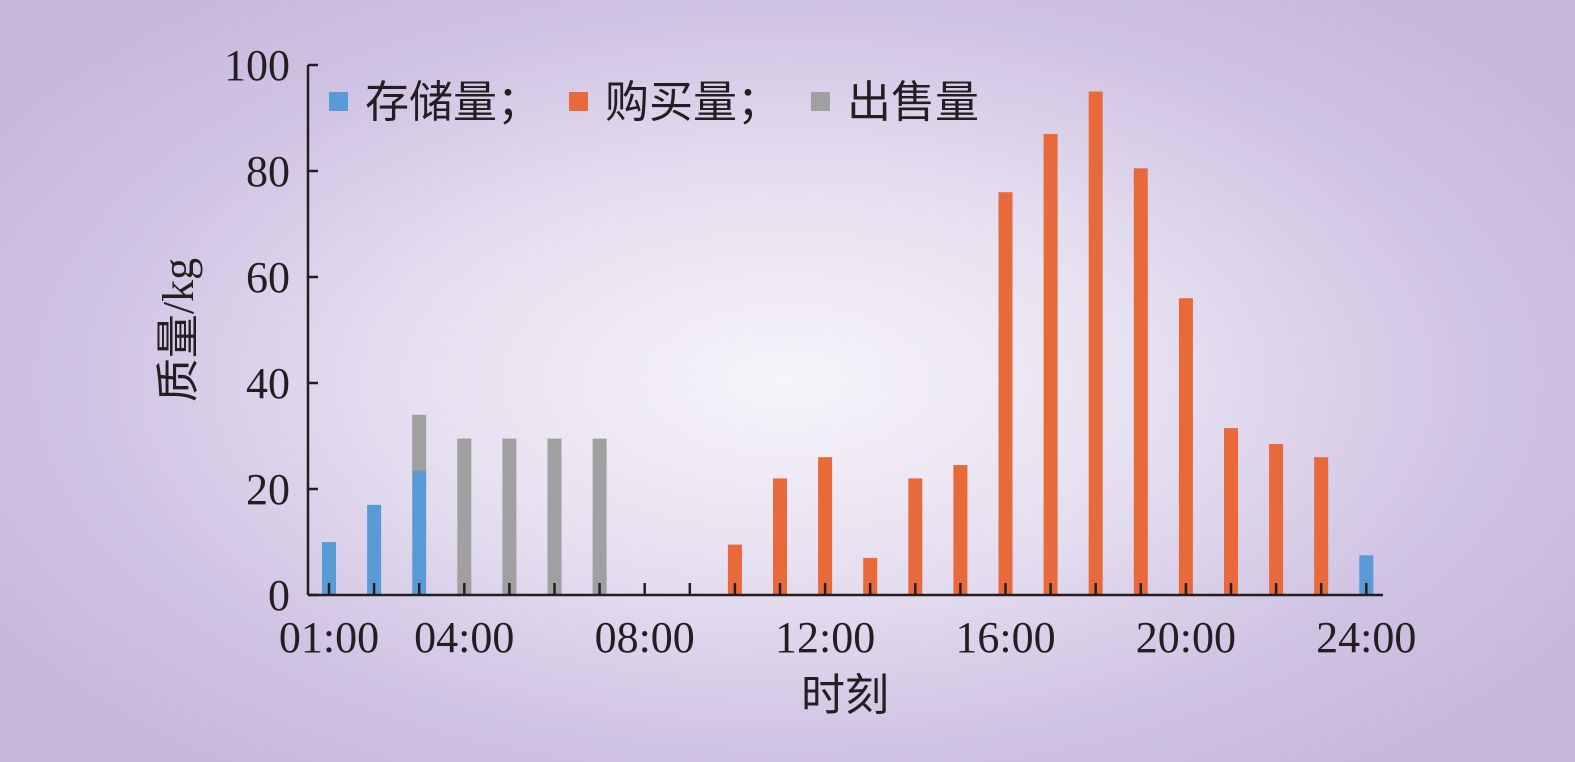  Describe the element at coordinates (279, 595) in the screenshot. I see `y-tick-label-0: 0` at that location.